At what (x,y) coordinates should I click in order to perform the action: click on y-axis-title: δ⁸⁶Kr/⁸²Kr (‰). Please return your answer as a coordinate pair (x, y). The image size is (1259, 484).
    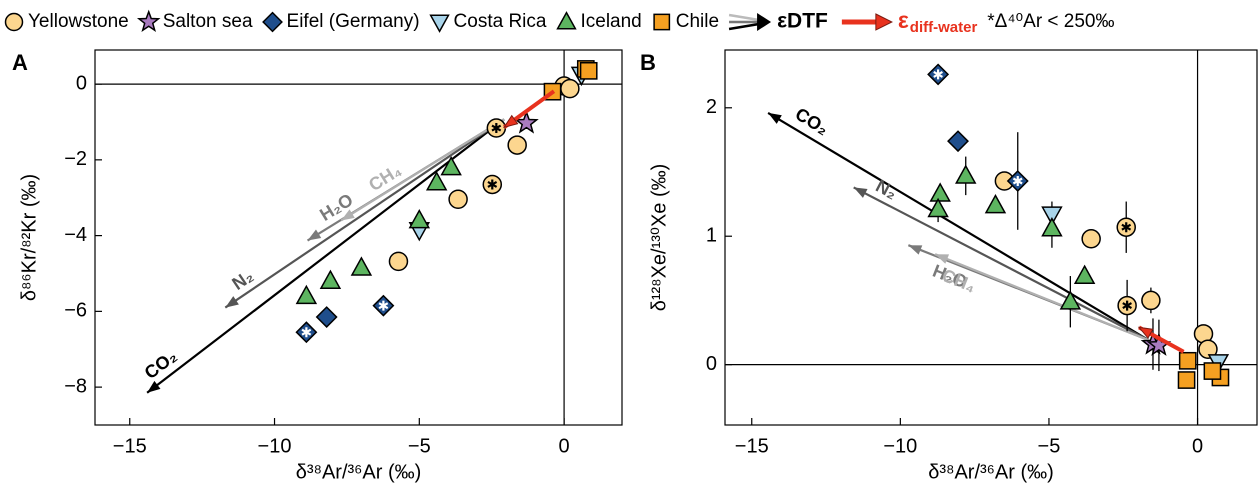
    Looking at the image, I should click on (29, 237).